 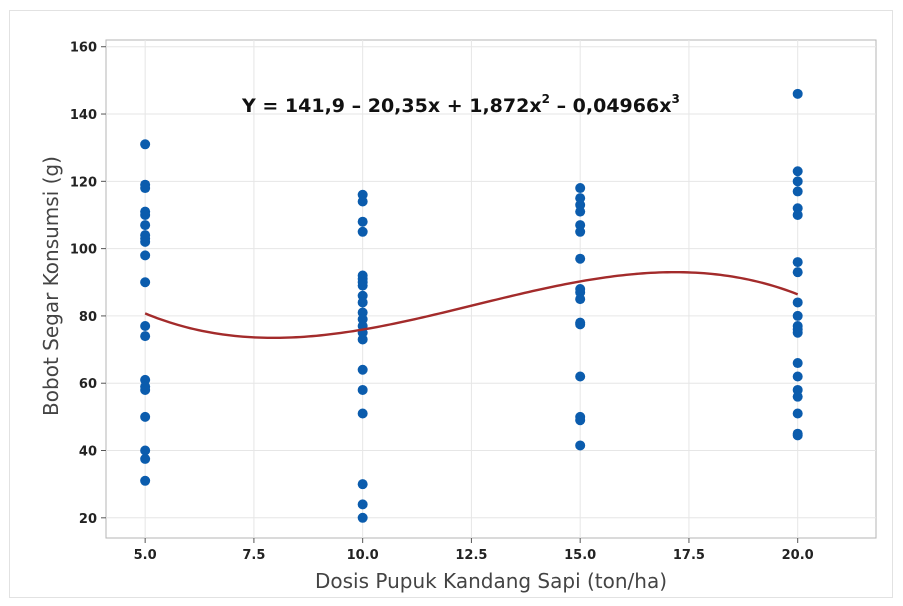 What do you see at coordinates (580, 555) in the screenshot?
I see `x-tick-label: 15.0` at bounding box center [580, 555].